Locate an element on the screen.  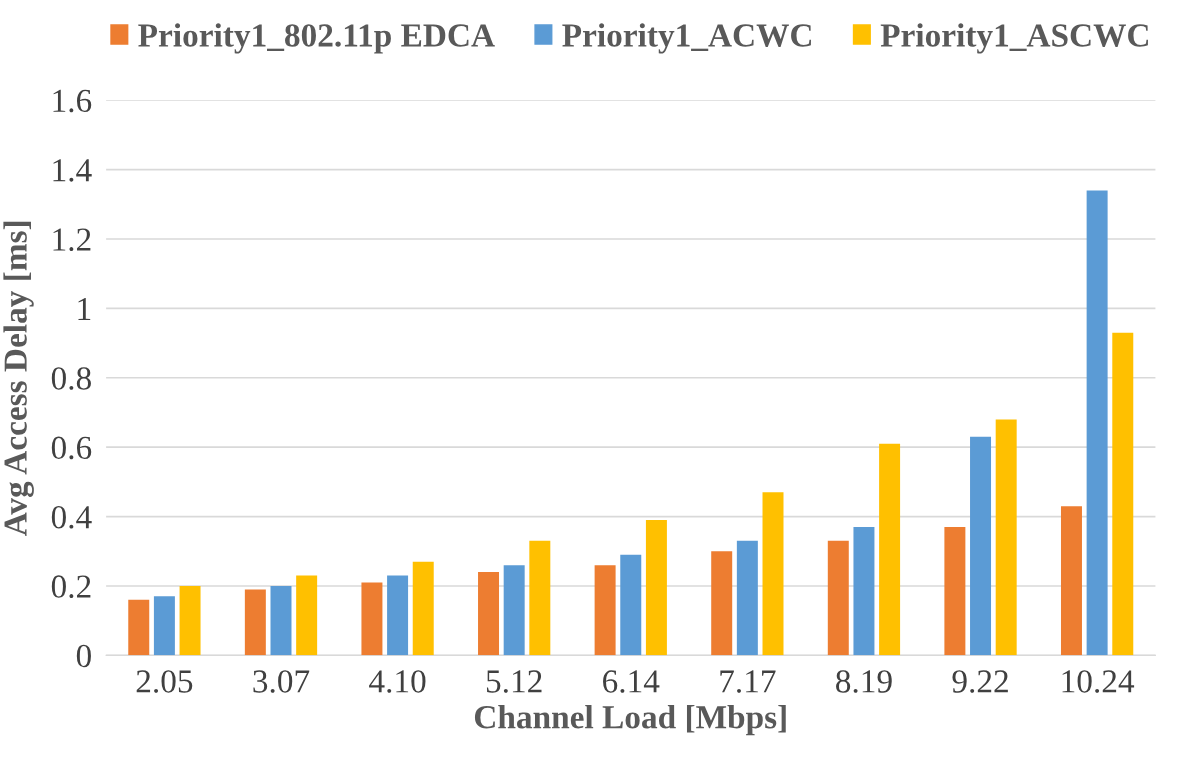
y-tick-label: 1.2 is located at coordinates (72, 240).